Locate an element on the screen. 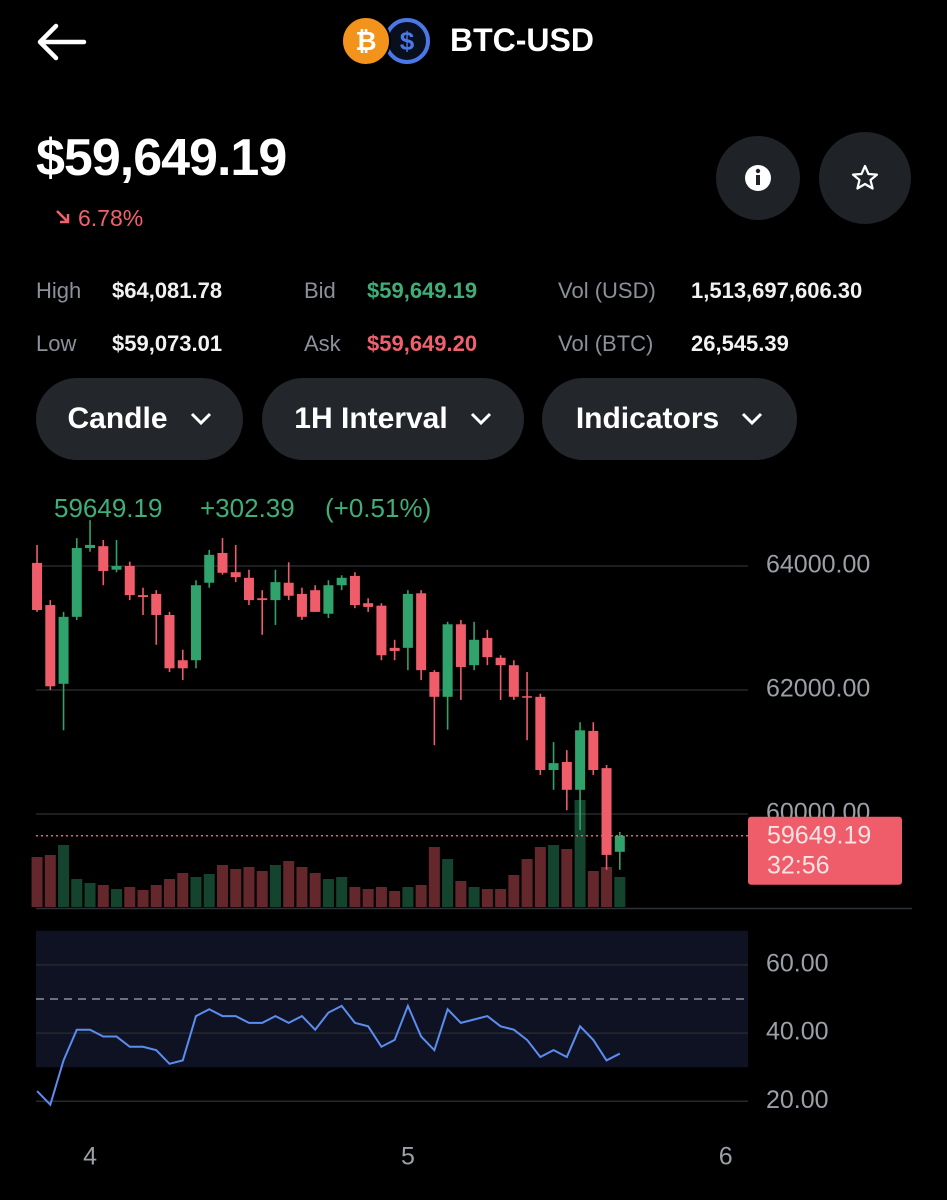  dropdown-label: Candle is located at coordinates (117, 418).